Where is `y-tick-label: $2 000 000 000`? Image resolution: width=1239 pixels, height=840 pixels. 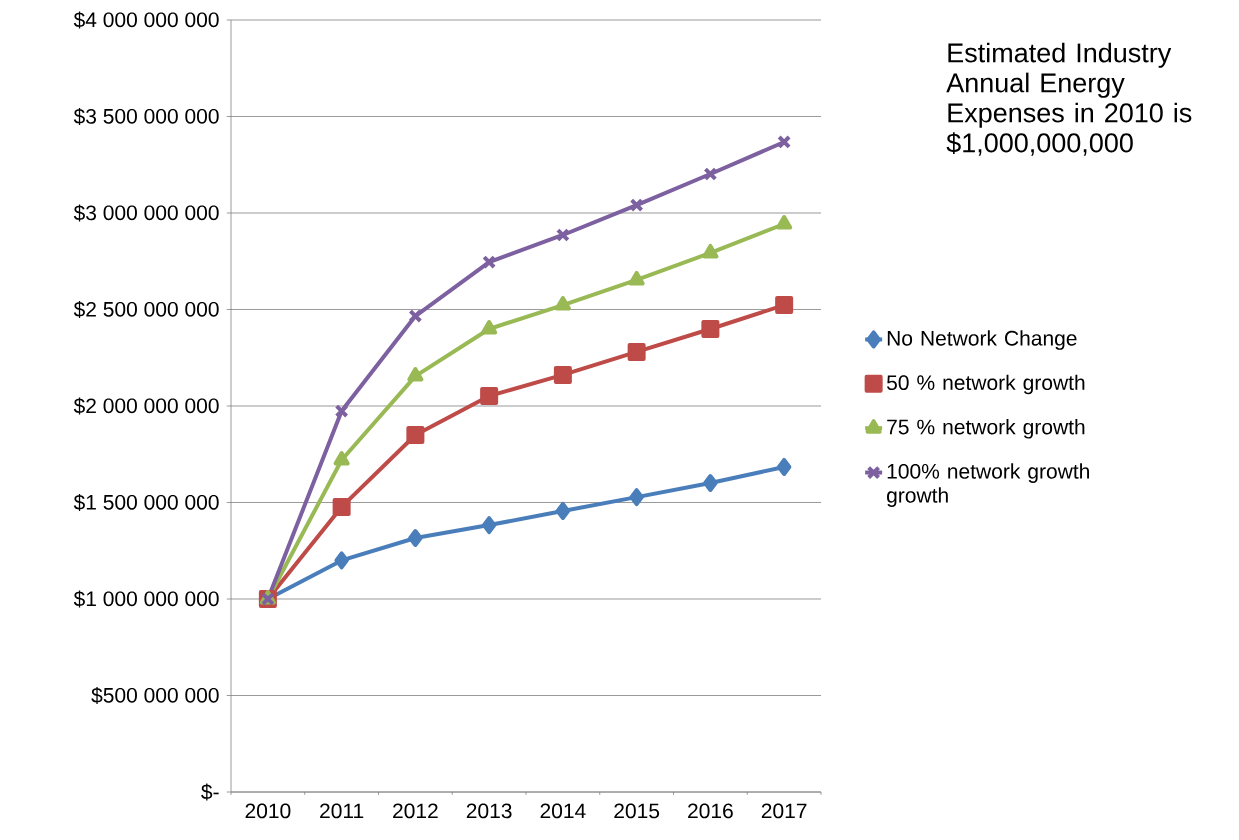
y-tick-label: $2 000 000 000 is located at coordinates (146, 406).